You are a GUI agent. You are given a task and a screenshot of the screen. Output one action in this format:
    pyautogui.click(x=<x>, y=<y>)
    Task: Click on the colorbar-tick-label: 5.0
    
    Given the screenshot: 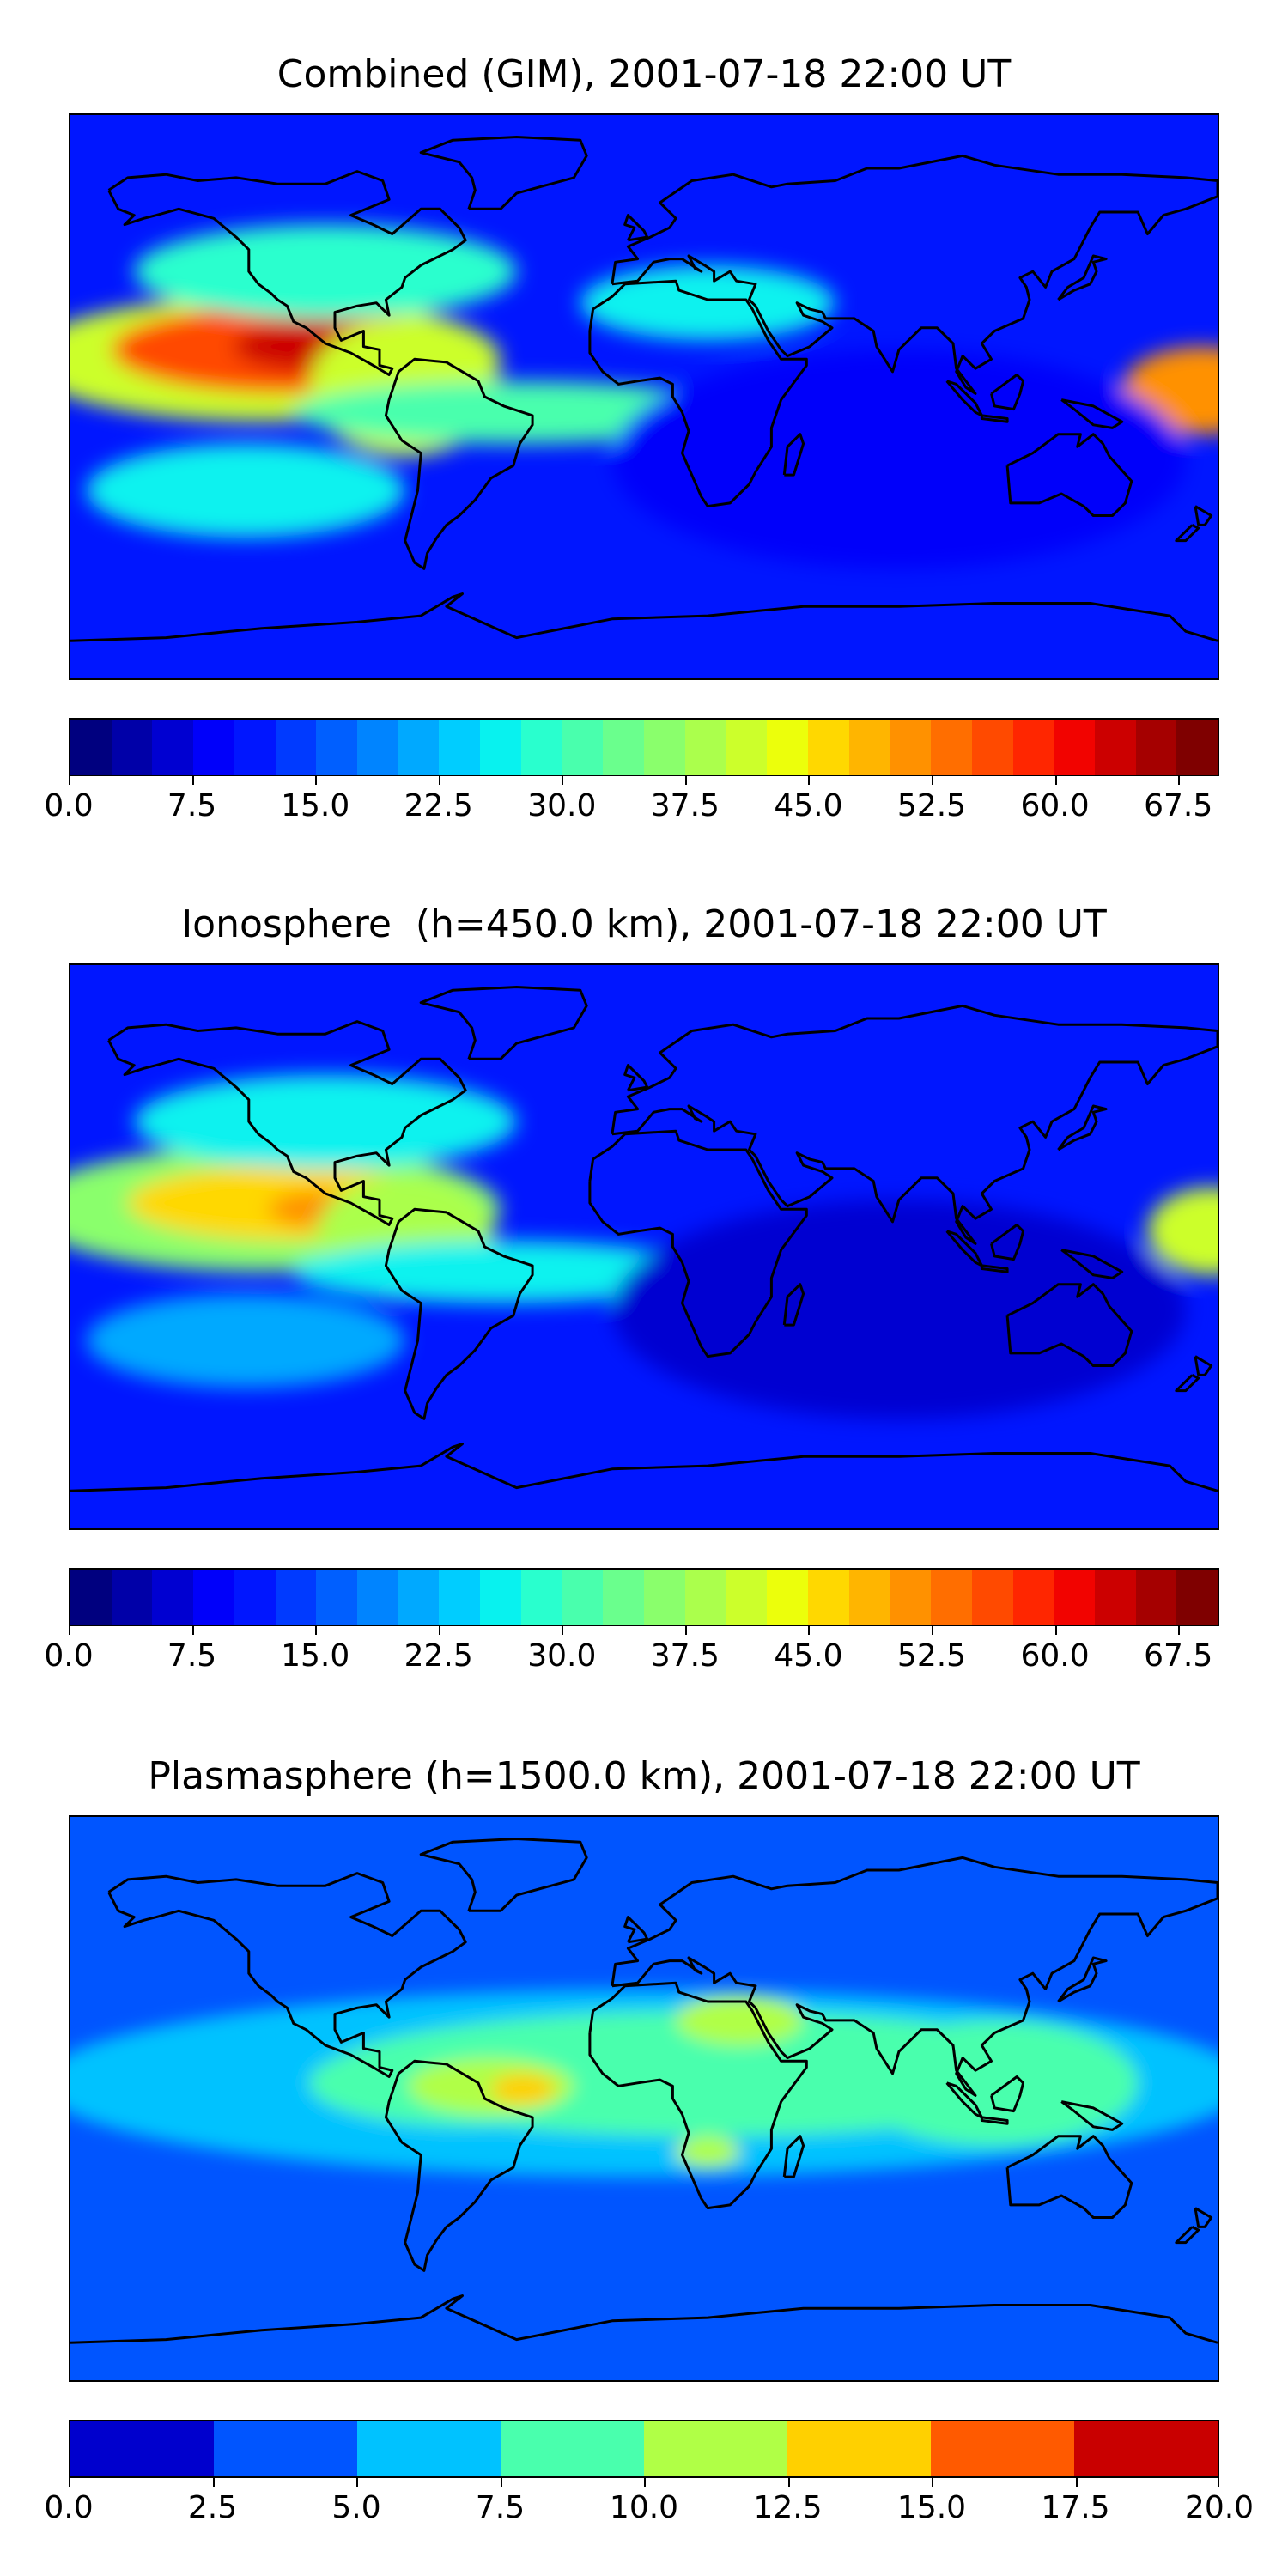 What is the action you would take?
    pyautogui.click(x=356, y=2507)
    